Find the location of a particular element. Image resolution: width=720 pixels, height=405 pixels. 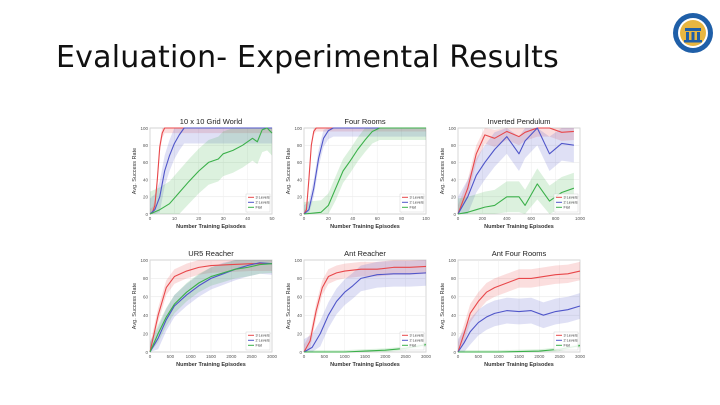

x-tick-label: 20 is located at coordinates (199, 218).